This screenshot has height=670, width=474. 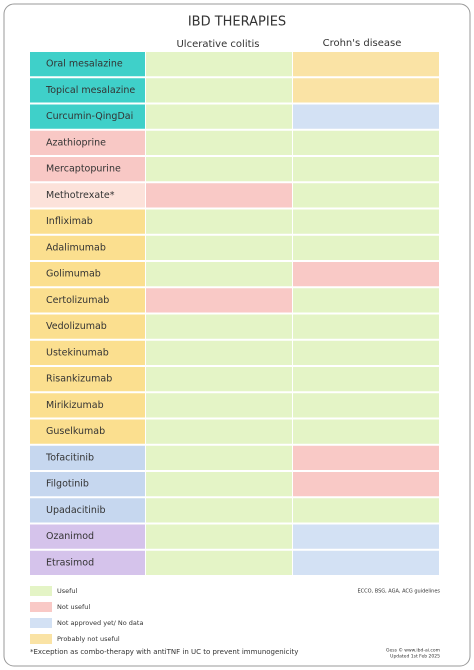 I want to click on therapy-name: Adalimumab, so click(x=76, y=247).